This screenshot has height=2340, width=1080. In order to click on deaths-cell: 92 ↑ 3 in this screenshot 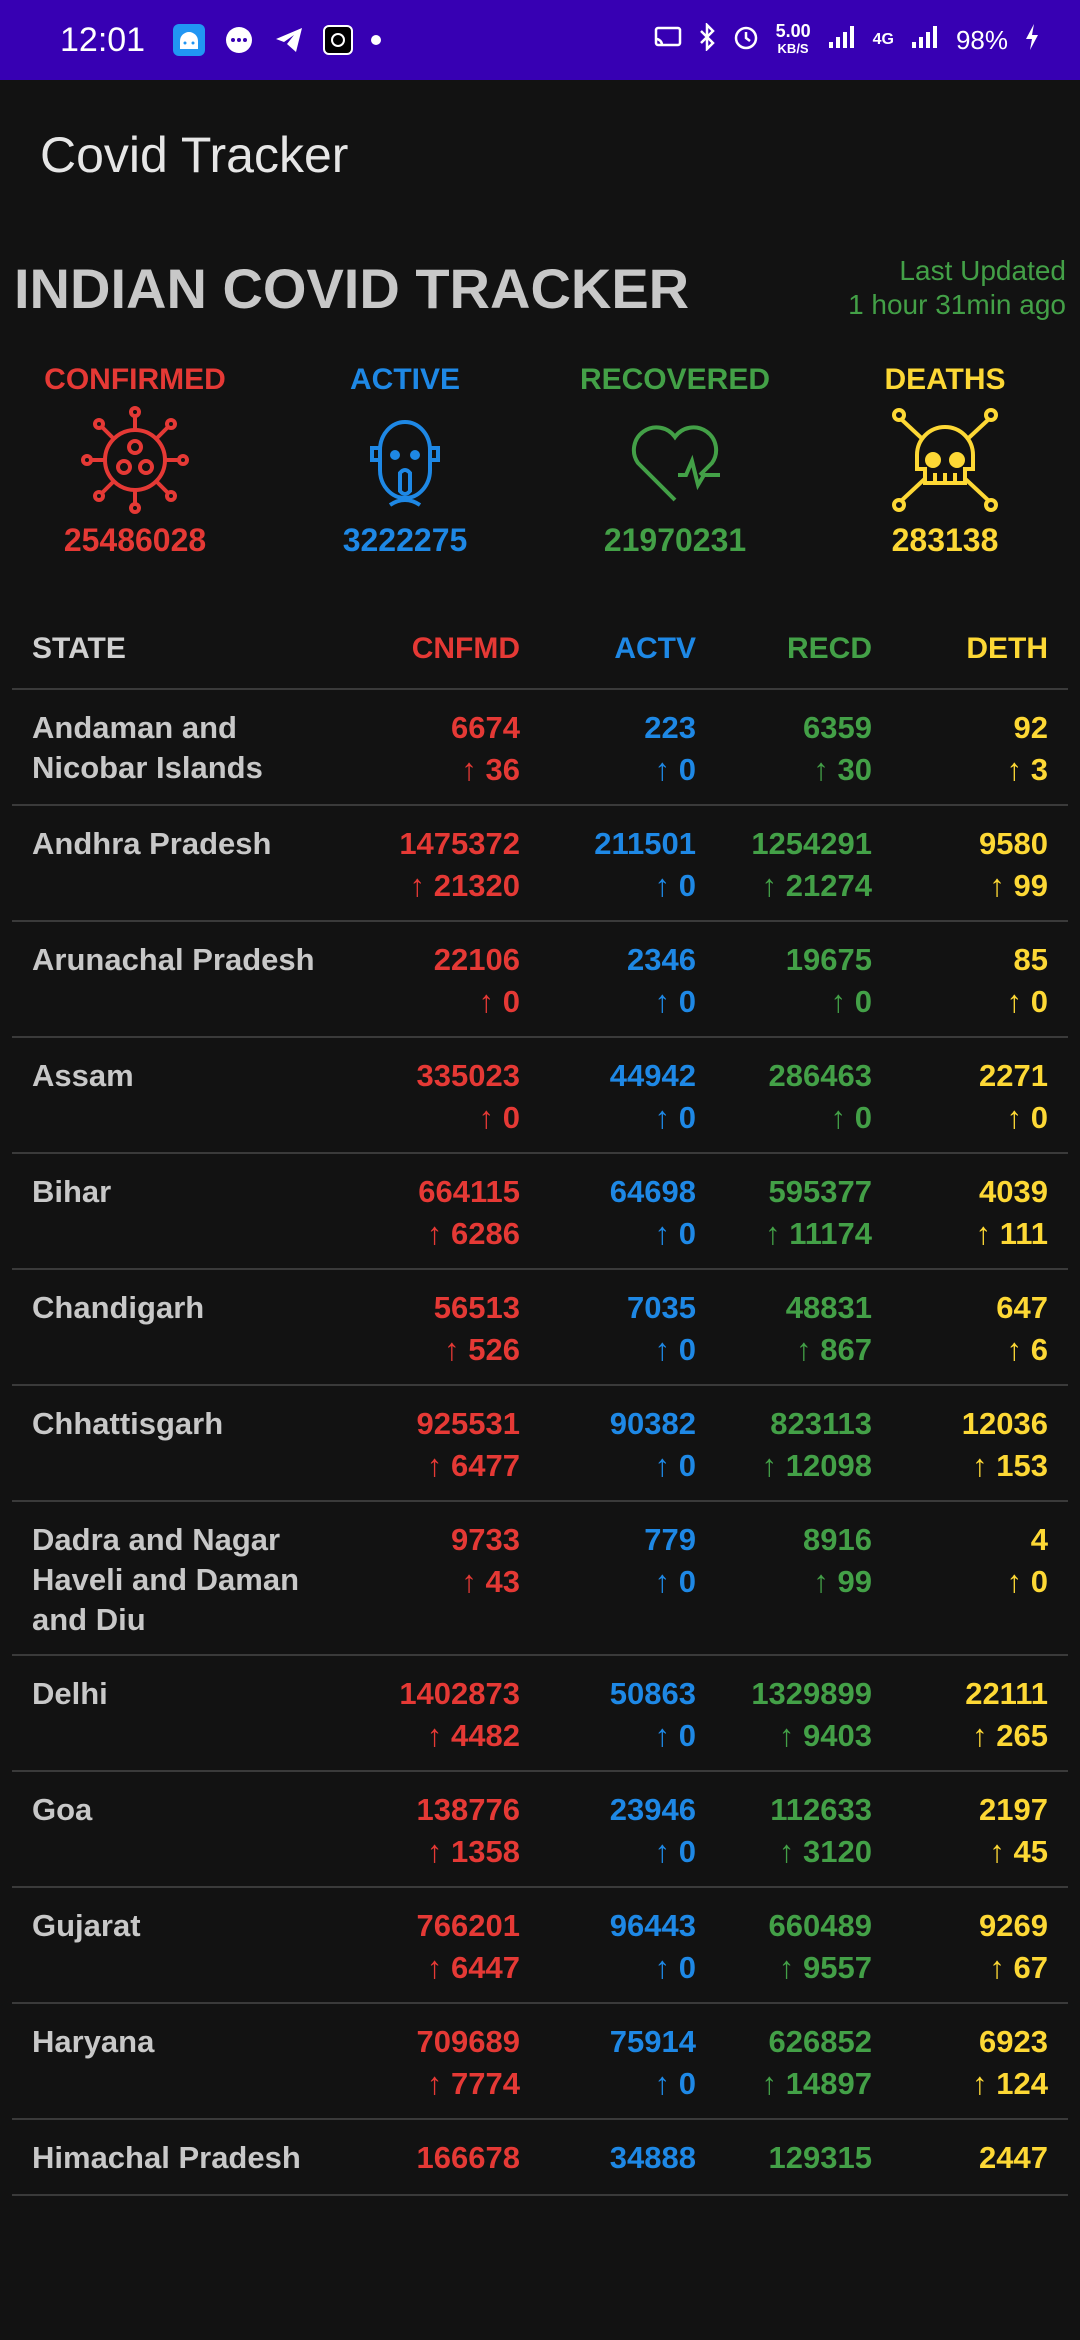, I will do `click(970, 749)`.